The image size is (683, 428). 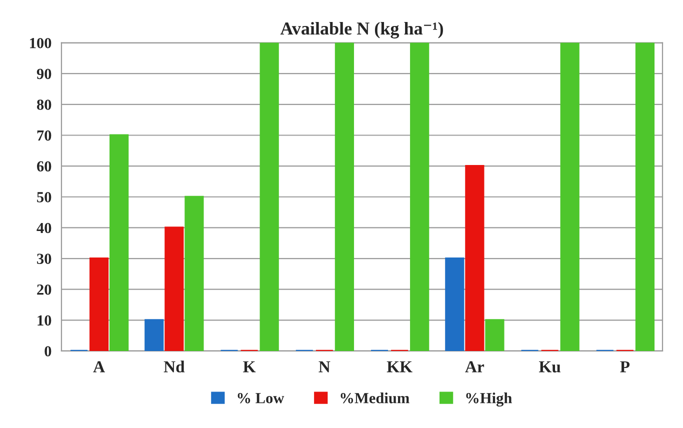 I want to click on y-tick-label: 50, so click(x=44, y=197).